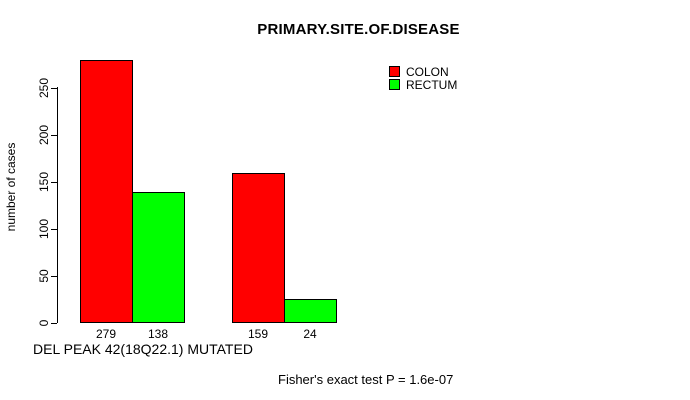  Describe the element at coordinates (310, 334) in the screenshot. I see `bar-value-label: 24` at that location.